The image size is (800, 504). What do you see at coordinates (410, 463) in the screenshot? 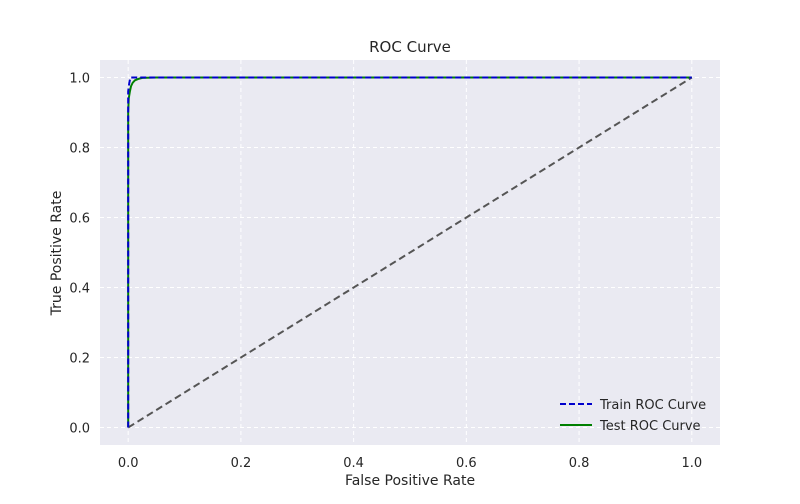
I see `x-tick-labels: 0.0 0.2 0.4 0.6 0.8 1.0` at bounding box center [410, 463].